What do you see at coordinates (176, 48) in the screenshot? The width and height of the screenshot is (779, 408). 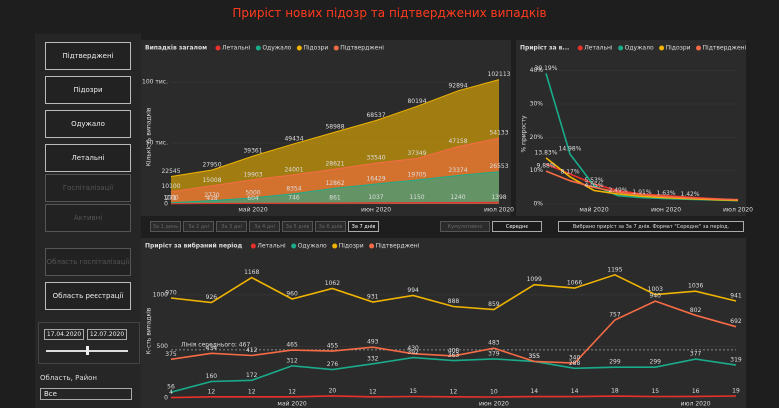 I see `chart-title: Випадків загалом` at bounding box center [176, 48].